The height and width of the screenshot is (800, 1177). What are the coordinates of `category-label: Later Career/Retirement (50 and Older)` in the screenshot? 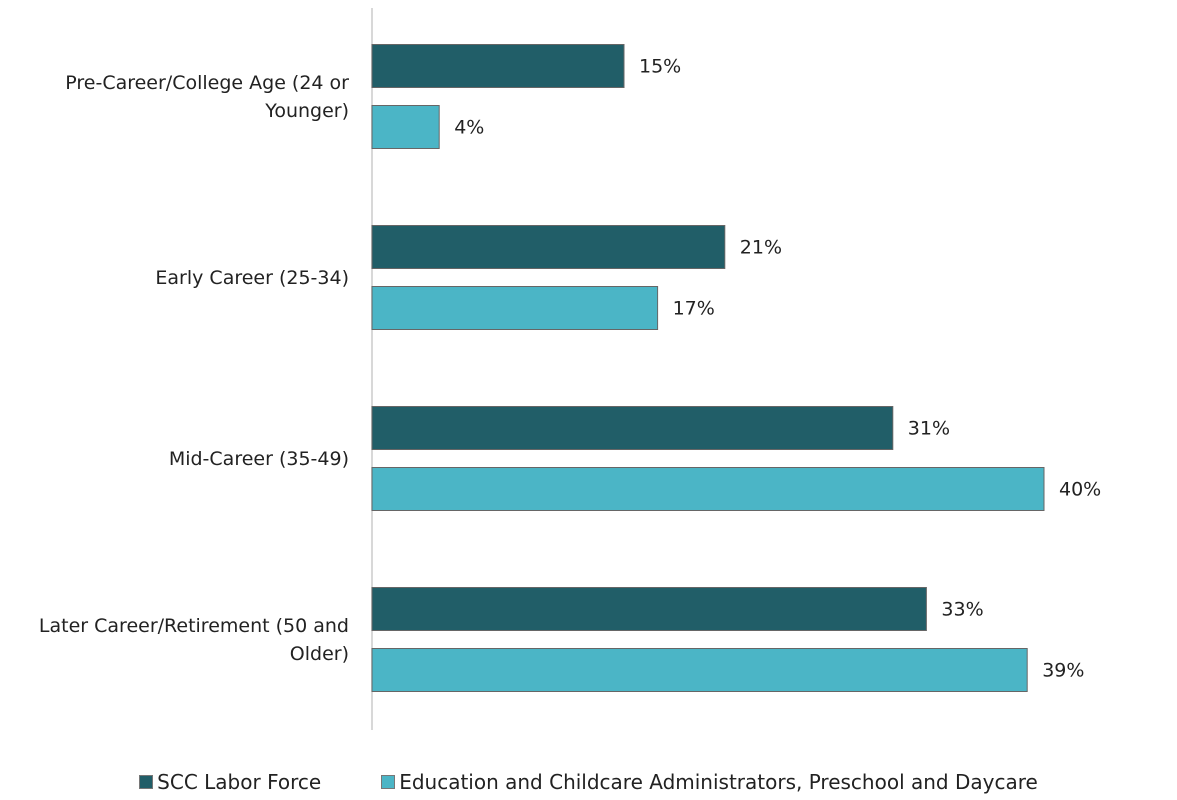 It's located at (193, 639).